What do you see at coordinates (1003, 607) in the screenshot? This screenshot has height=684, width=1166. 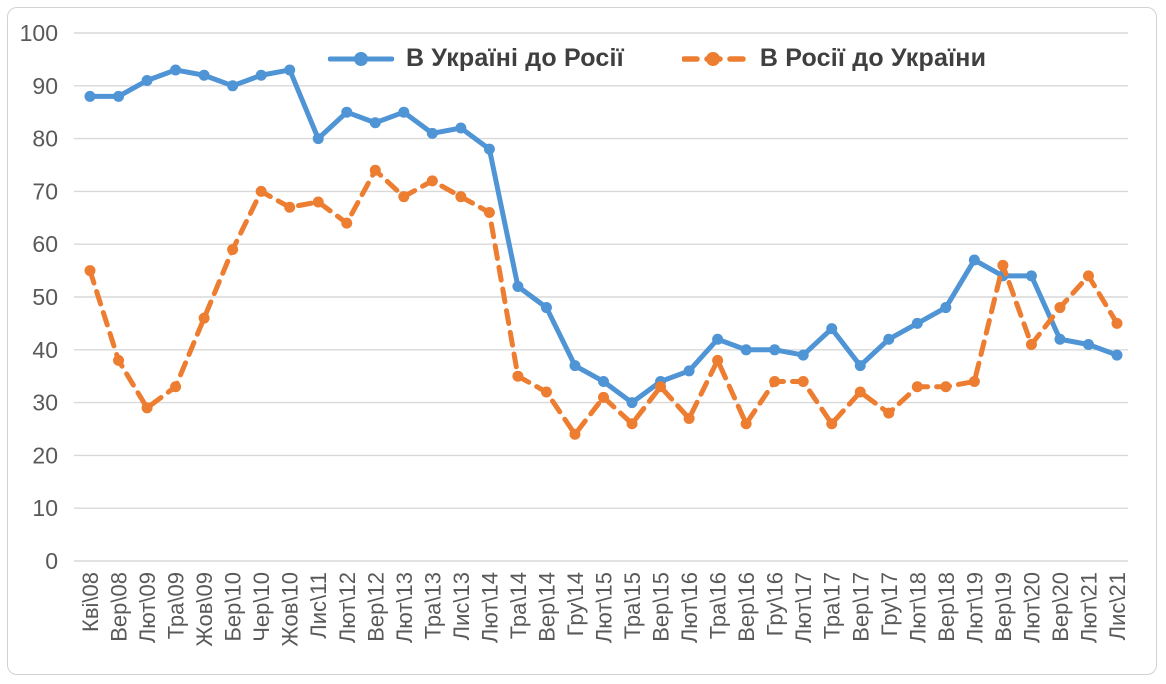 I see `x-axis-tick-label: Вер\19` at bounding box center [1003, 607].